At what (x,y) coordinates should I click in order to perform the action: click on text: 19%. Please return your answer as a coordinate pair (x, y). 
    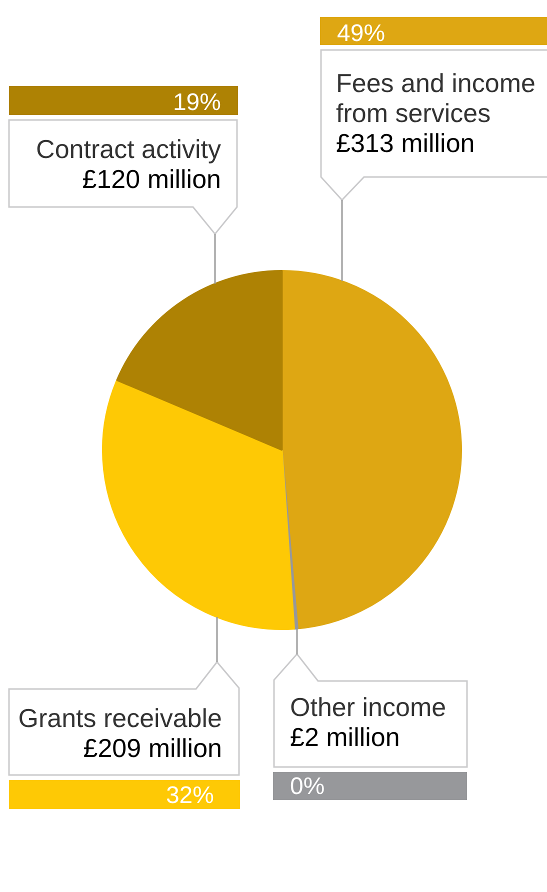
    Looking at the image, I should click on (196, 103).